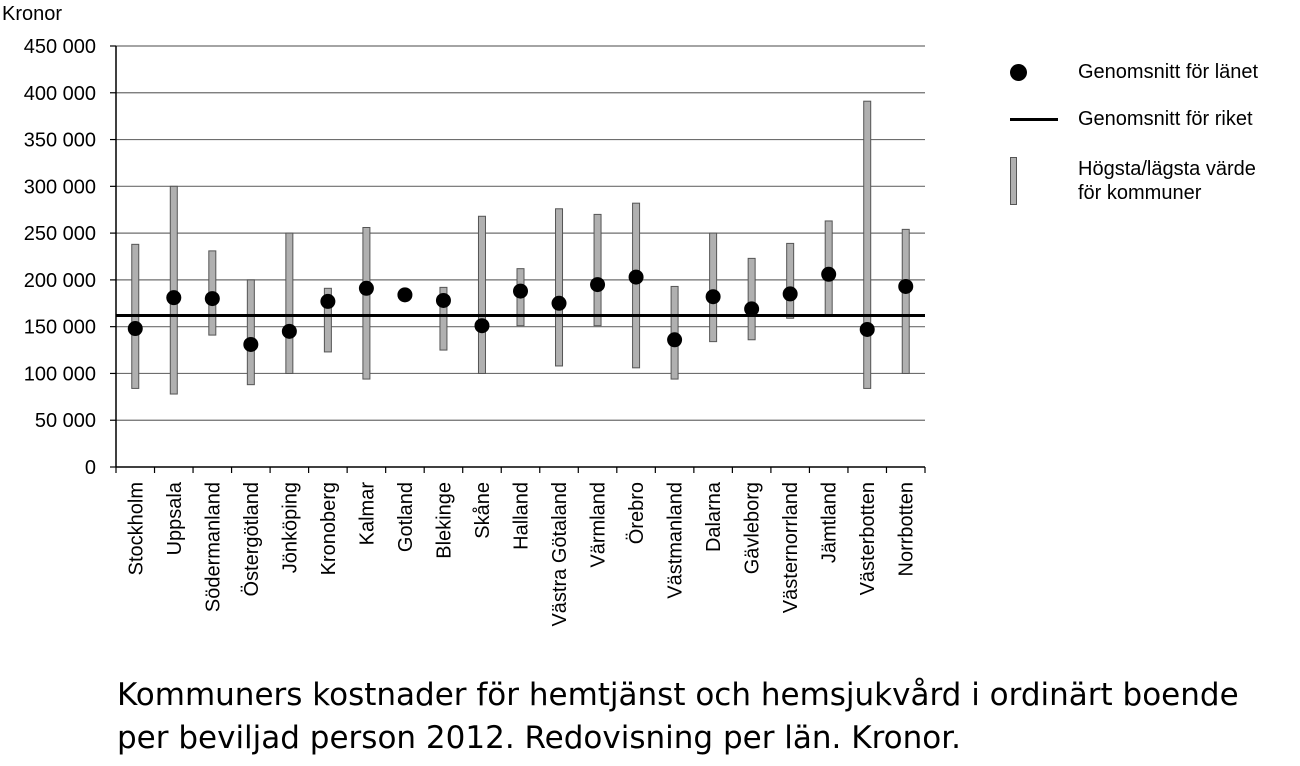 The image size is (1300, 766). I want to click on x-tick-label: Östergötland, so click(252, 539).